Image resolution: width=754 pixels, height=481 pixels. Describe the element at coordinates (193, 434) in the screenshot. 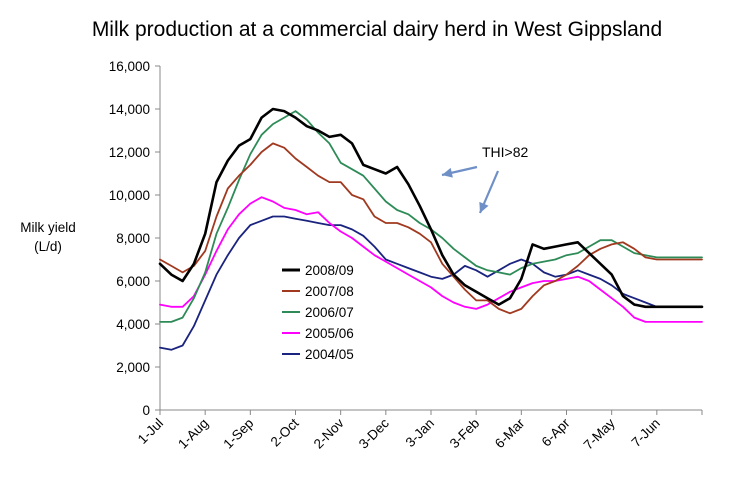

I see `x-tick-label: 1-Aug` at that location.